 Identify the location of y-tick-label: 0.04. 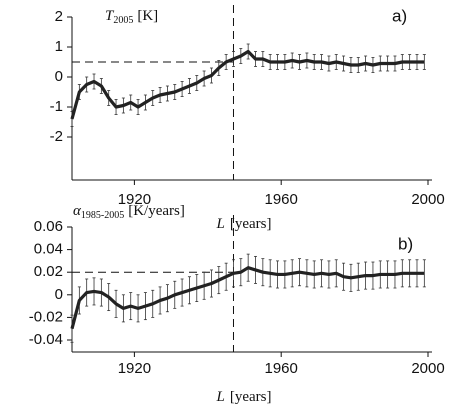
(48, 249).